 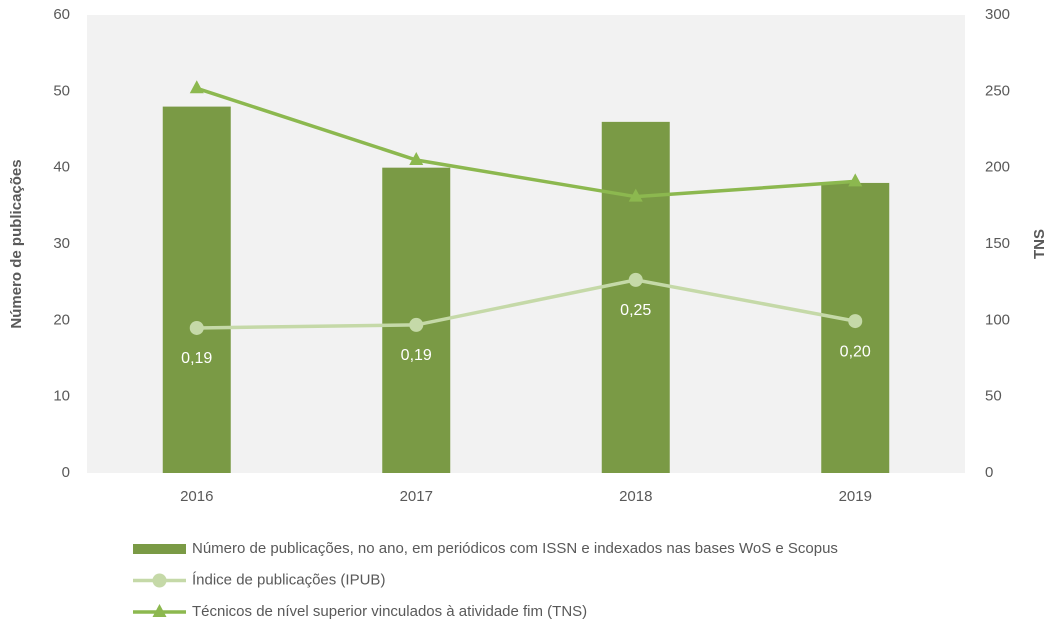 What do you see at coordinates (416, 496) in the screenshot?
I see `x-tick-label: 2017` at bounding box center [416, 496].